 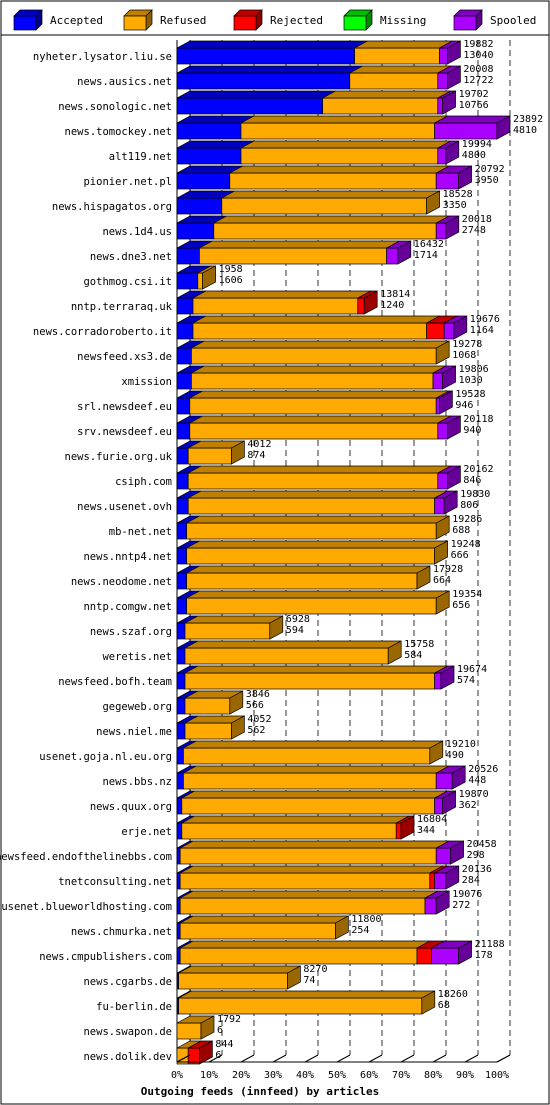 I want to click on row-accepted: 3350, so click(x=455, y=205).